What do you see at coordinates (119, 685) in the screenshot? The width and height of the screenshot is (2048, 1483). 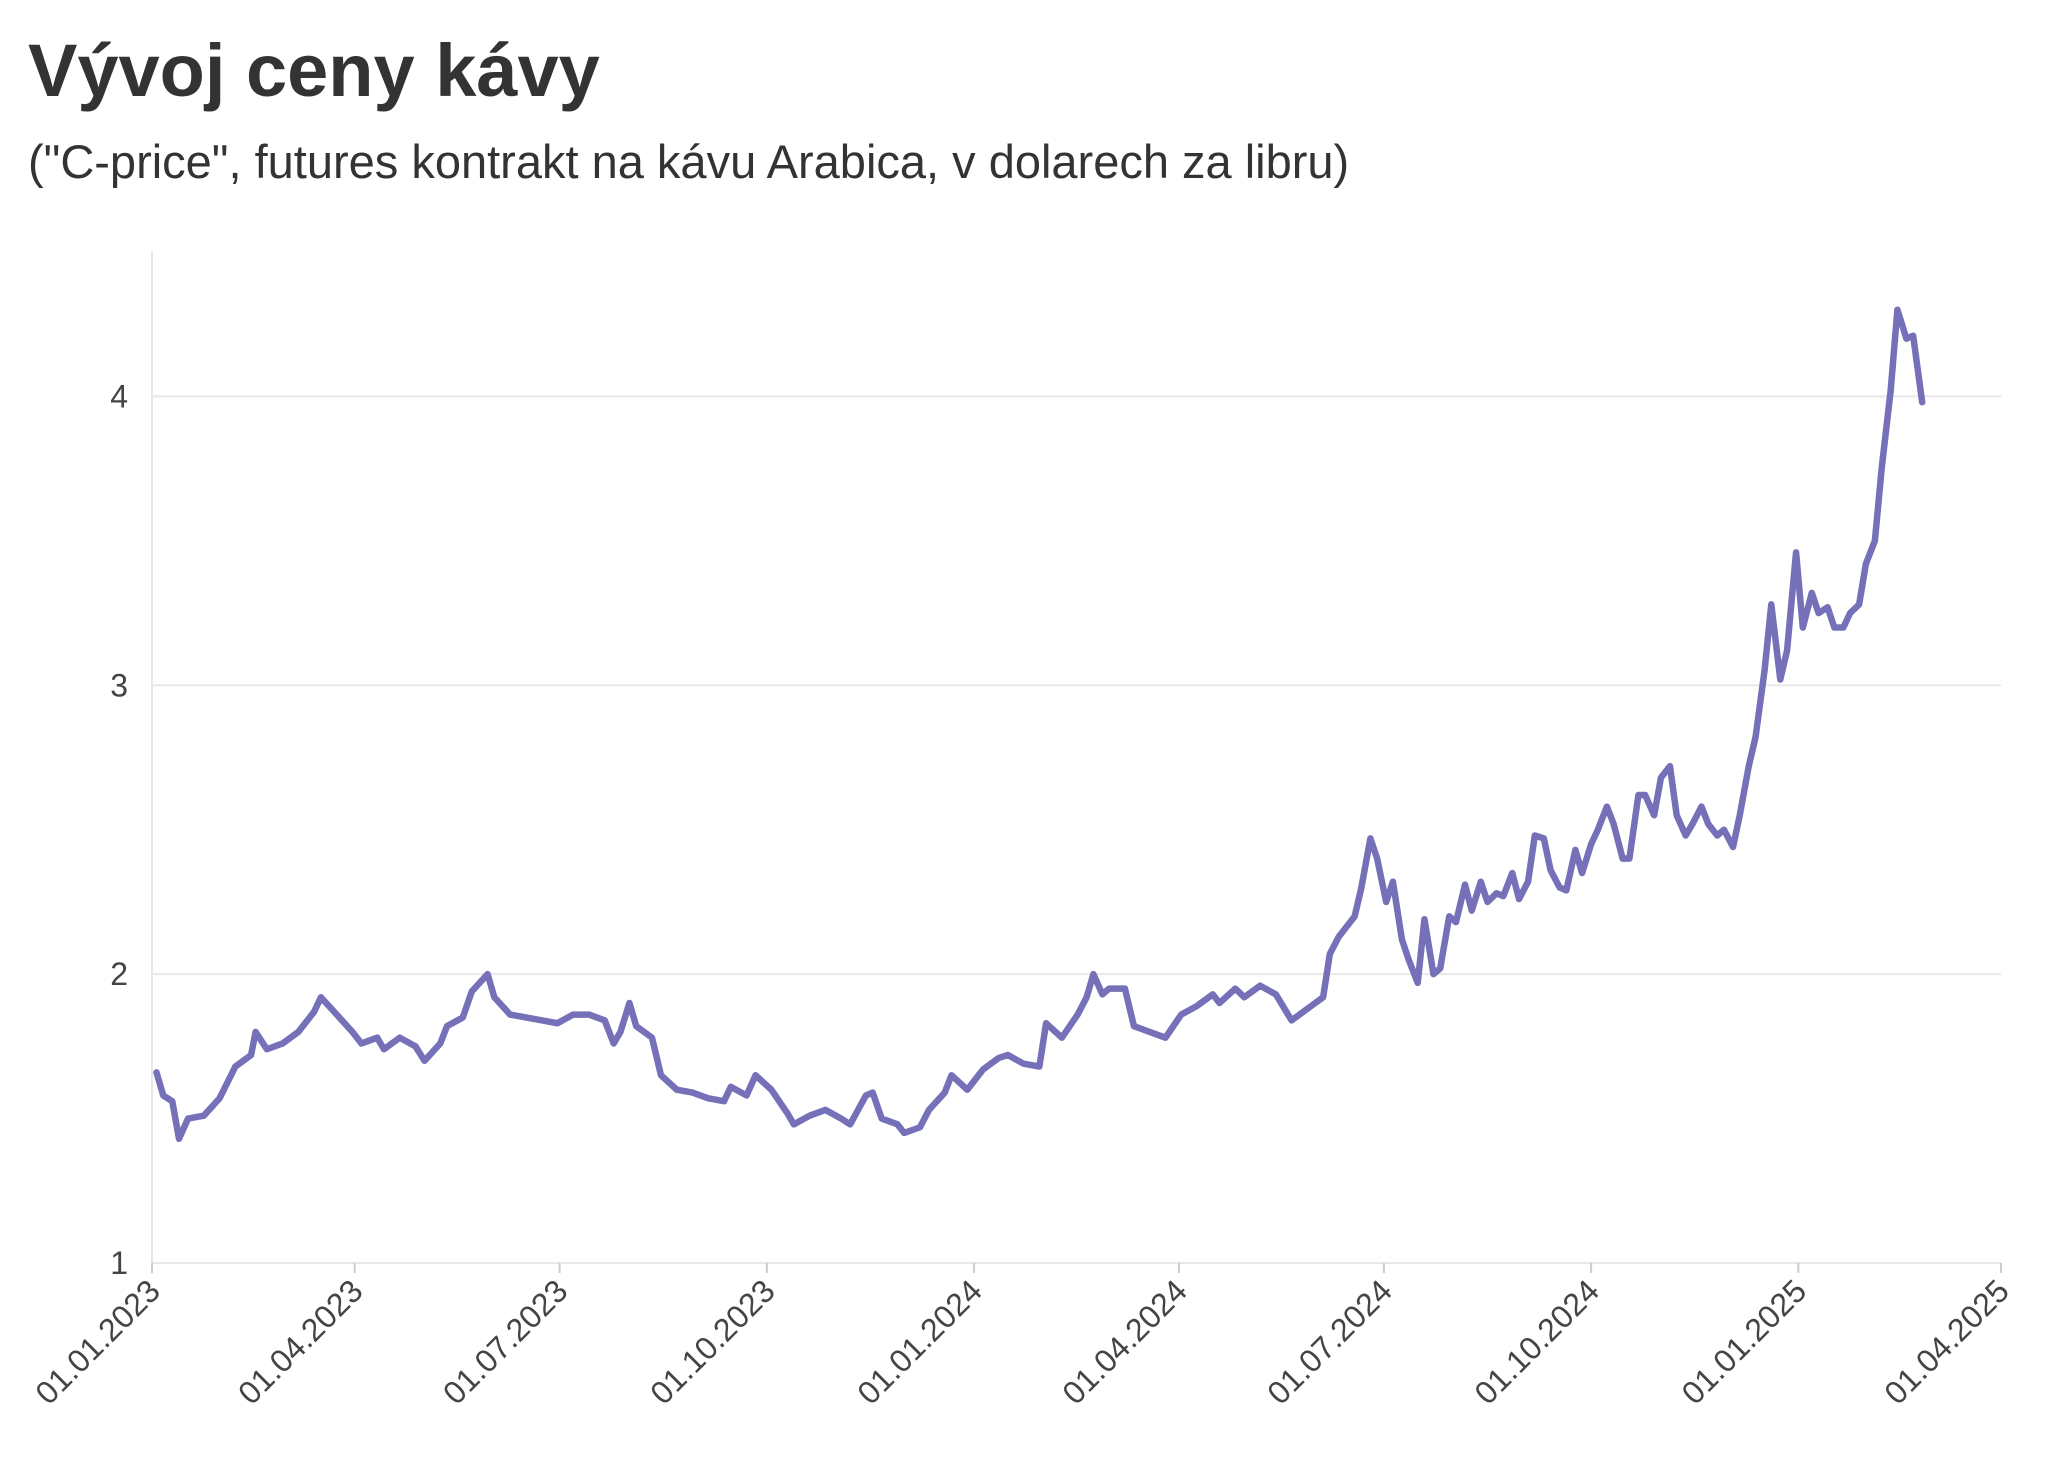 I see `y-tick-label: 3` at bounding box center [119, 685].